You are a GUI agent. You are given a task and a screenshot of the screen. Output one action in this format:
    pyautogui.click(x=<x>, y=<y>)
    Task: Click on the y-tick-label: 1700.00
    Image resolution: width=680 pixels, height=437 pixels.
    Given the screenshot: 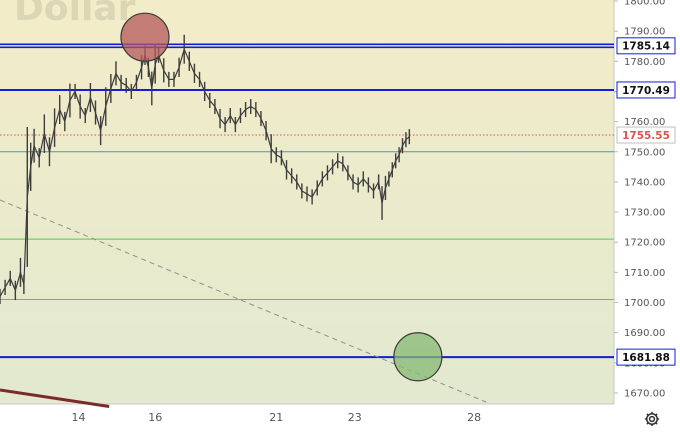 What is the action you would take?
    pyautogui.click(x=644, y=303)
    